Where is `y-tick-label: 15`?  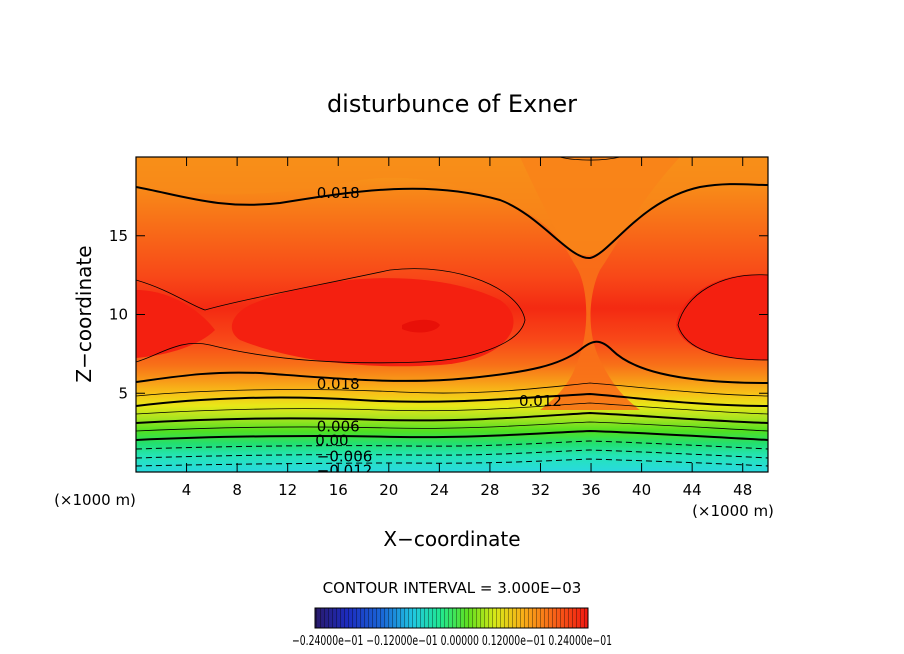 y-tick-label: 15 is located at coordinates (118, 236).